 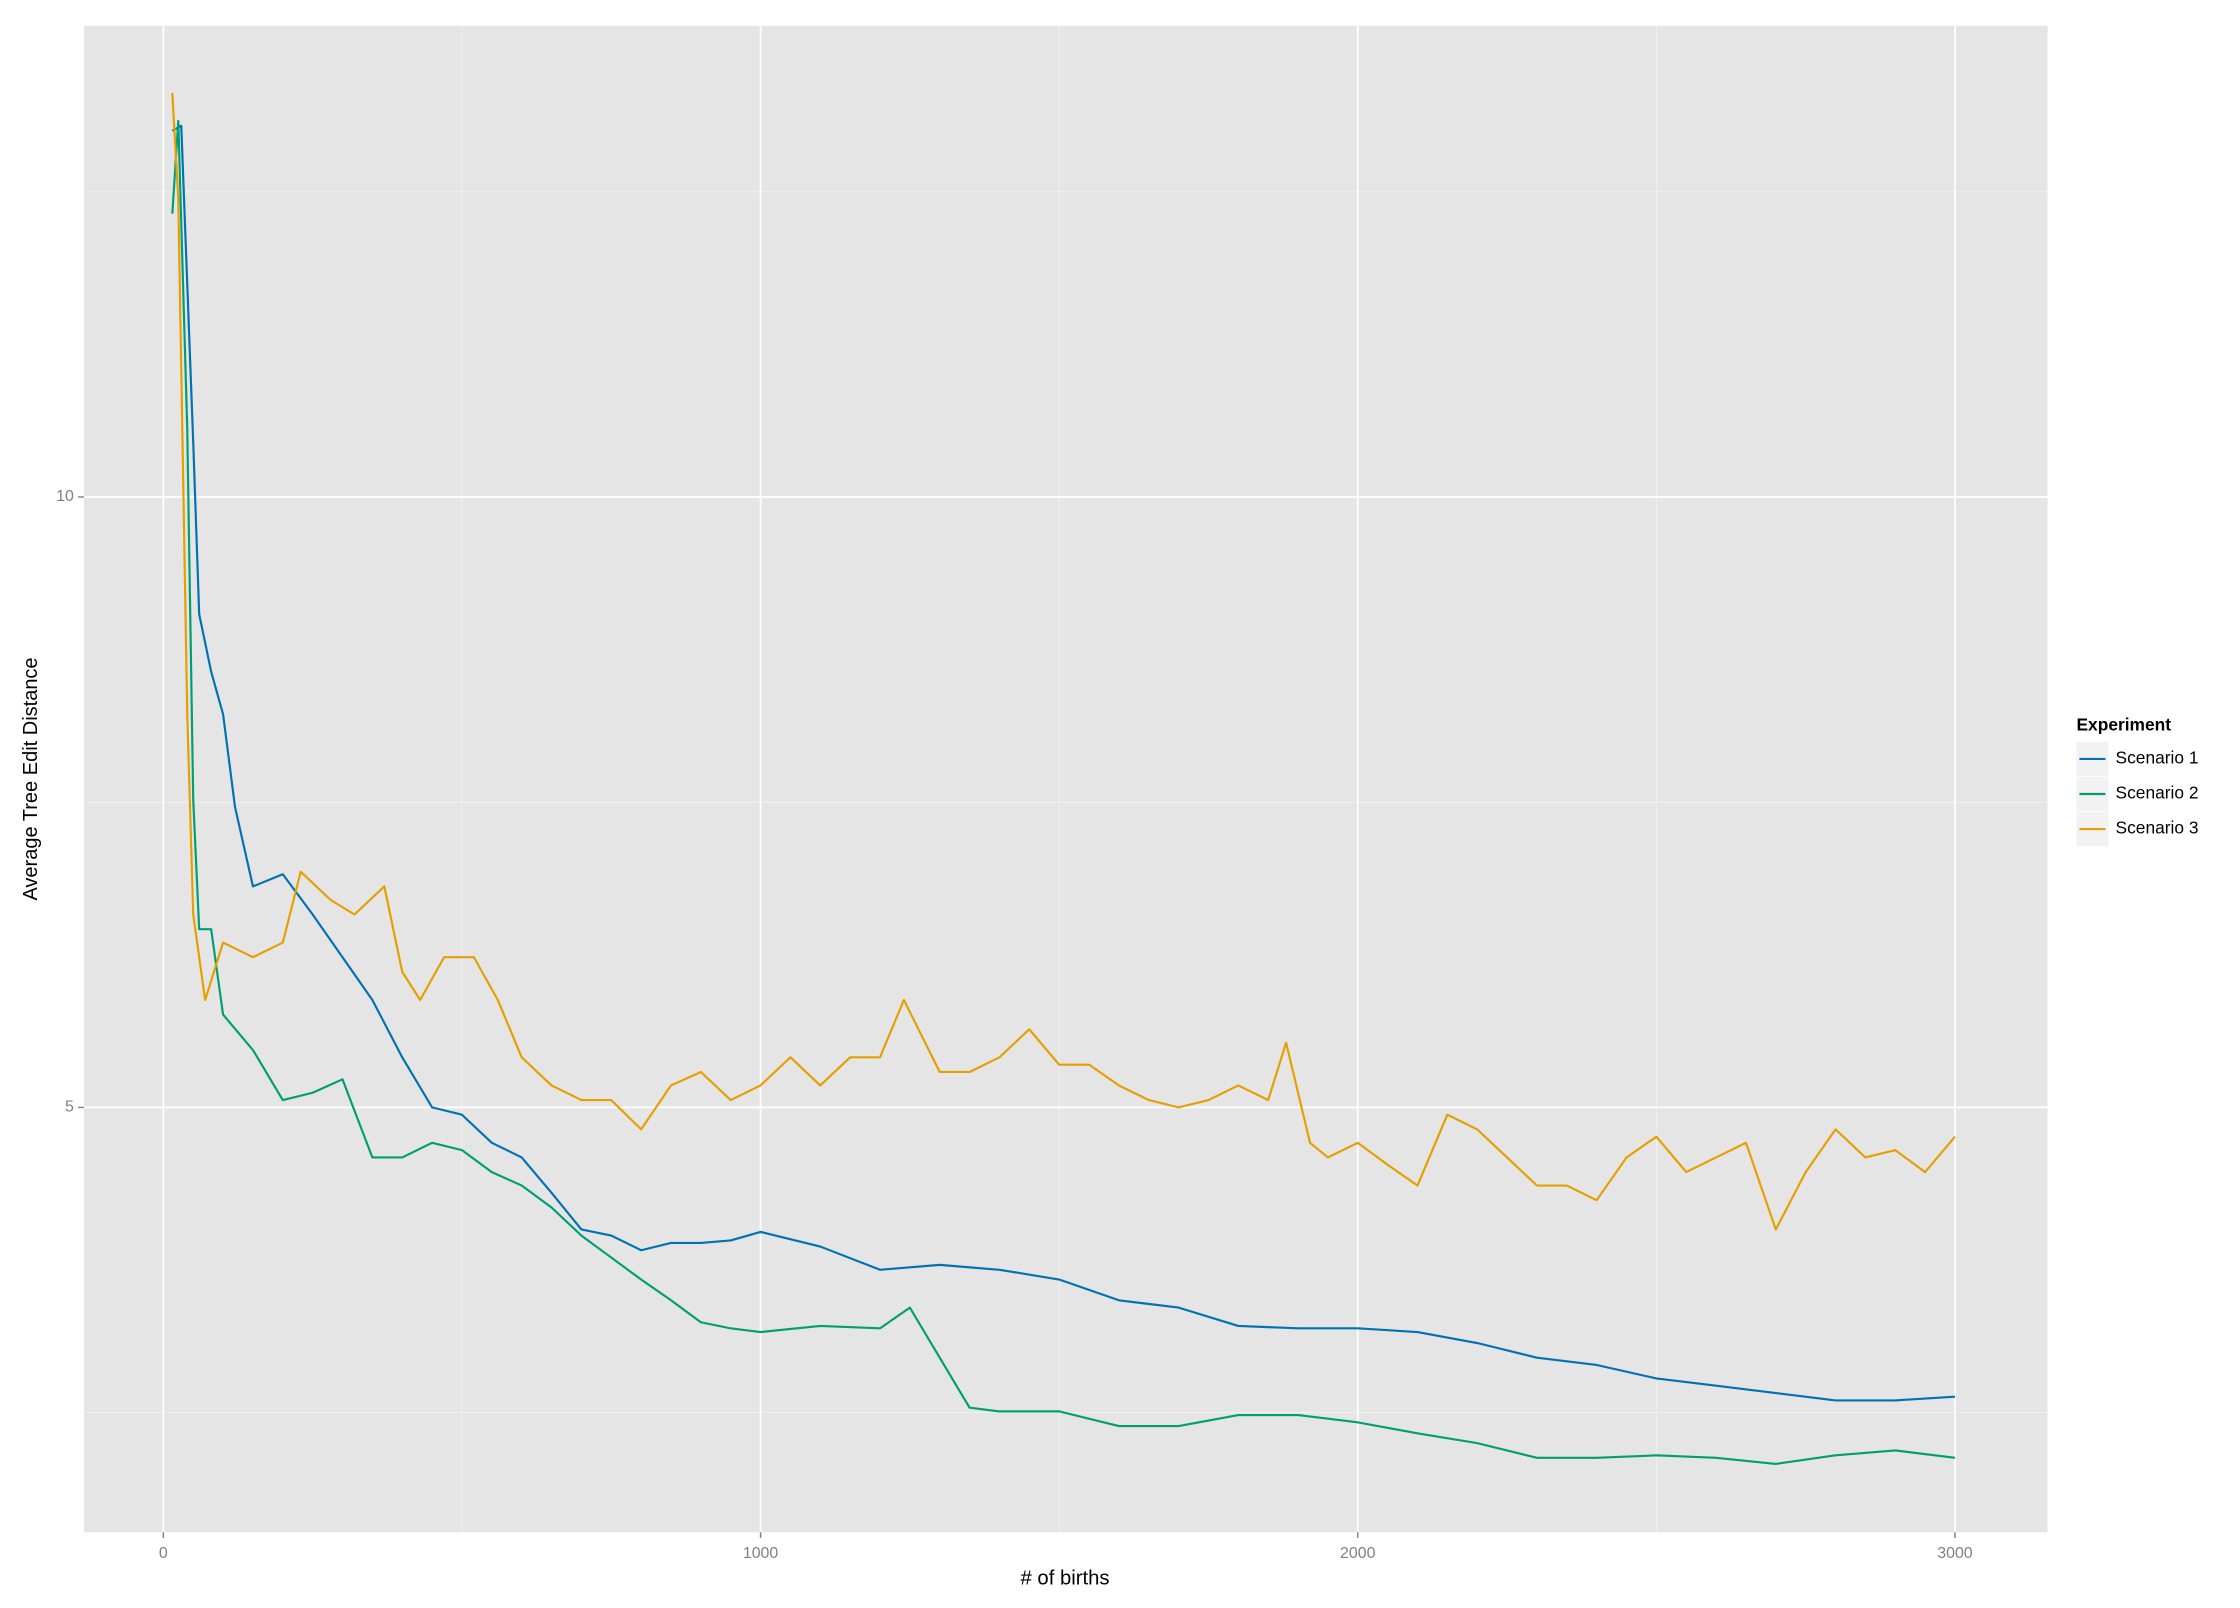 What do you see at coordinates (69, 1107) in the screenshot?
I see `y-tick-label: 5` at bounding box center [69, 1107].